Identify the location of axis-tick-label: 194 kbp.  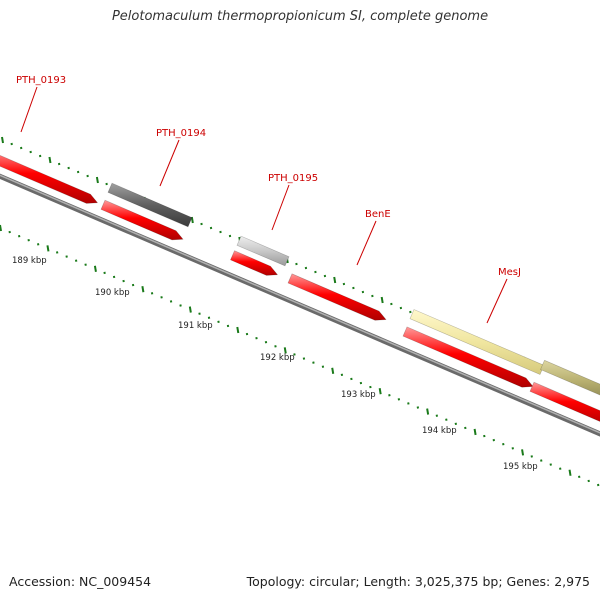
(439, 431).